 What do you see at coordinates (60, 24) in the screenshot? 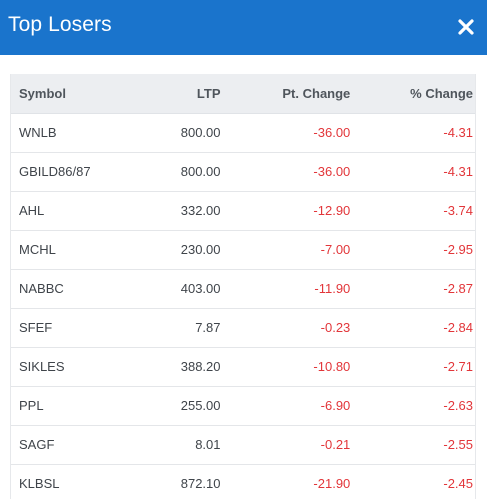
I see `modal-title: Top Losers` at bounding box center [60, 24].